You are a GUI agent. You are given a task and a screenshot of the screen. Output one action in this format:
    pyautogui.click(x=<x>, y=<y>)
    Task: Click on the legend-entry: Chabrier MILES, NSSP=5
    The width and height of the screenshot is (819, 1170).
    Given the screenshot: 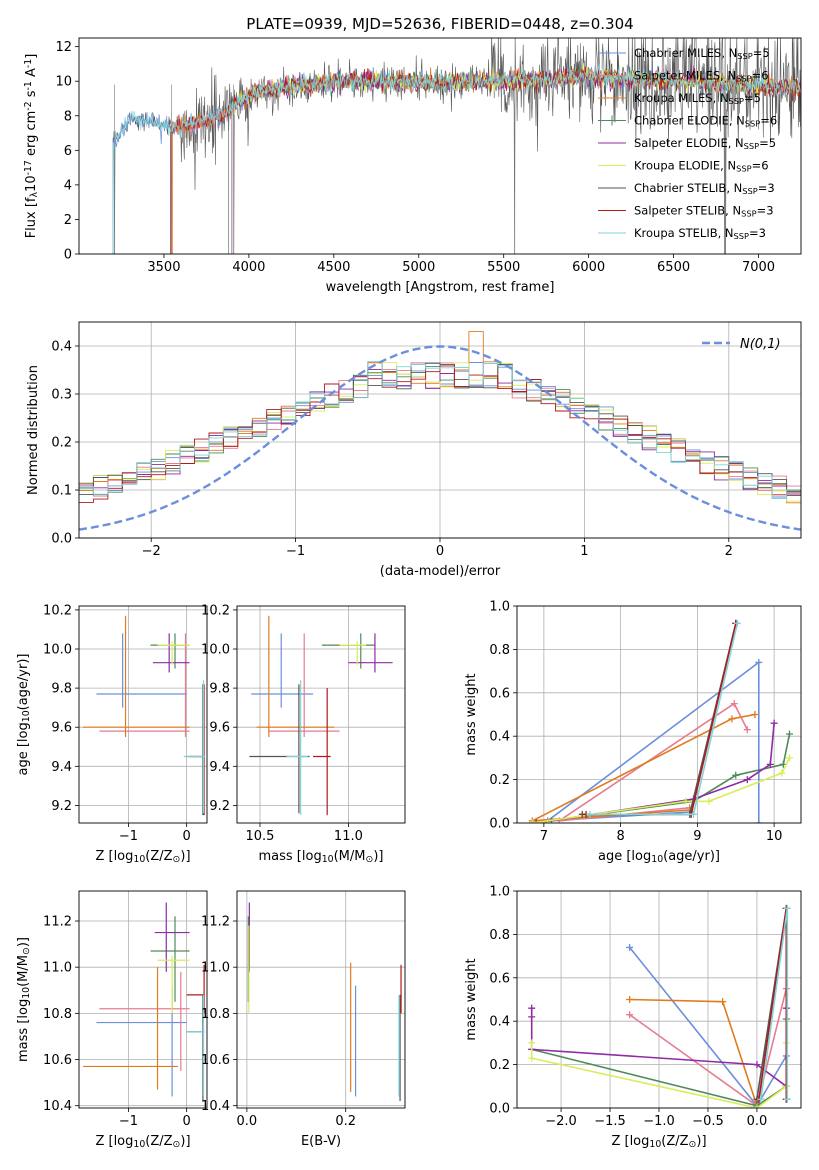 What is the action you would take?
    pyautogui.click(x=702, y=53)
    